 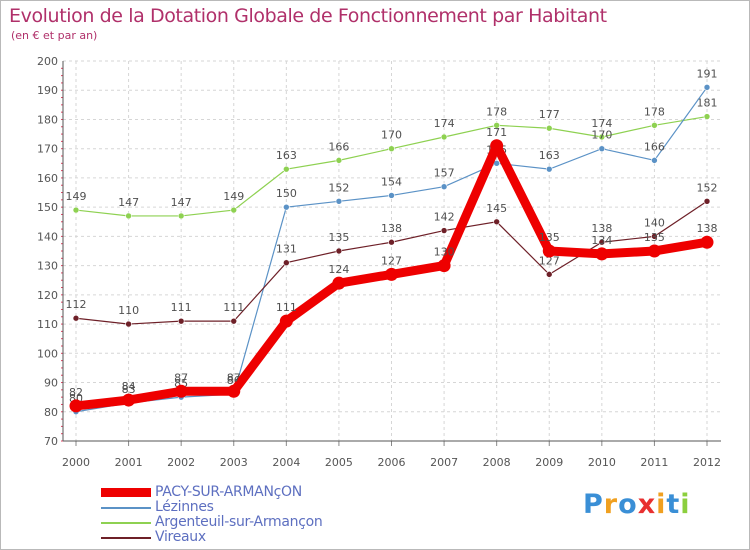 What do you see at coordinates (391, 181) in the screenshot?
I see `data-label: 154` at bounding box center [391, 181].